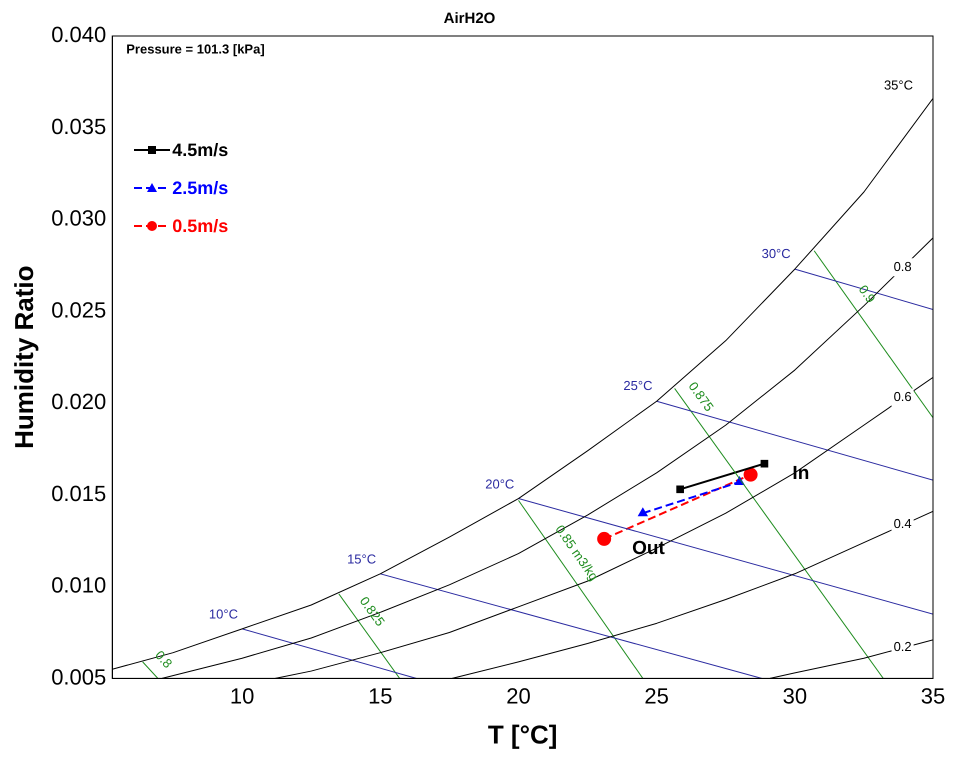 Image resolution: width=953 pixels, height=760 pixels. Describe the element at coordinates (795, 696) in the screenshot. I see `x-tick-label: 30` at that location.